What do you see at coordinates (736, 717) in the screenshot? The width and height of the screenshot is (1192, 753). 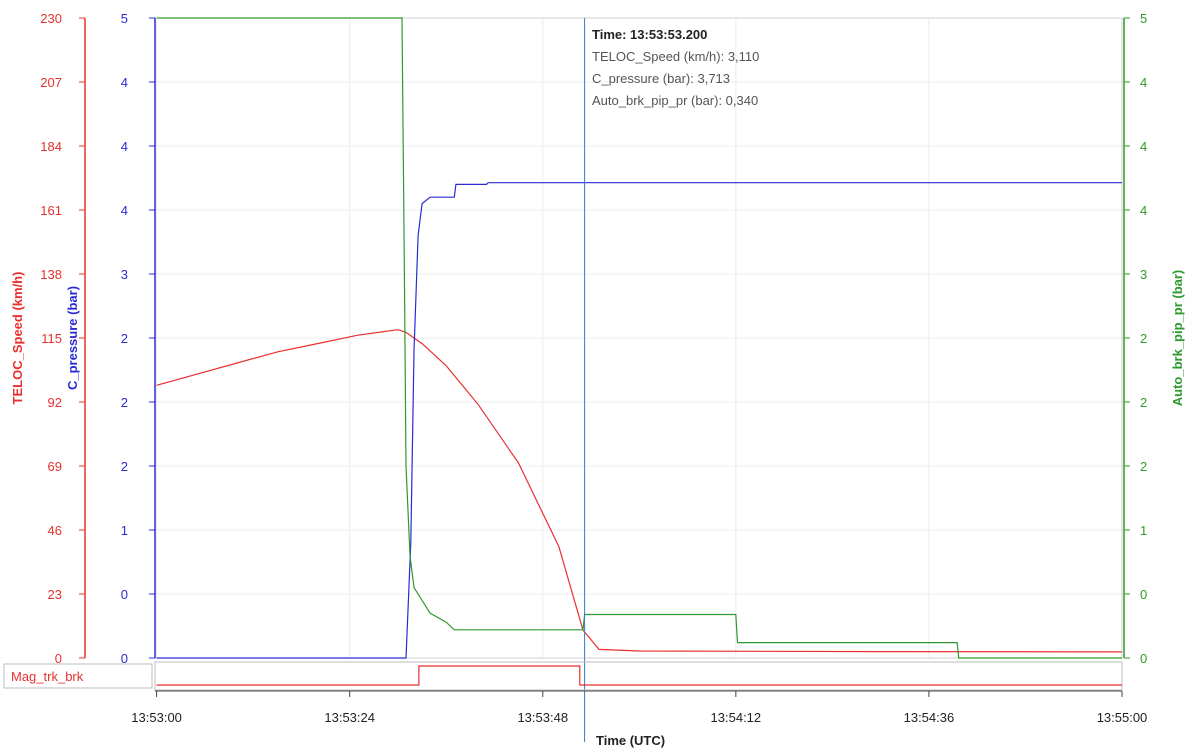 I see `x-tick-label: 13:54:12` at bounding box center [736, 717].